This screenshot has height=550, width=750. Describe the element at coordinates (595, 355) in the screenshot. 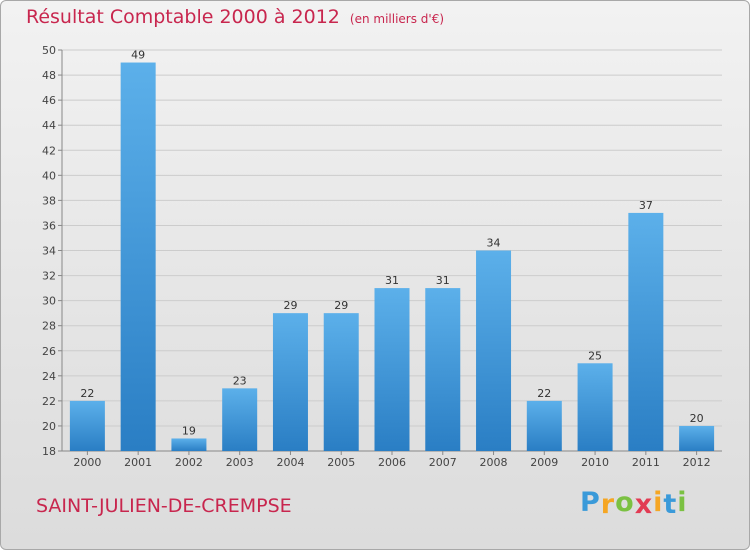

I see `data-label: 25` at that location.